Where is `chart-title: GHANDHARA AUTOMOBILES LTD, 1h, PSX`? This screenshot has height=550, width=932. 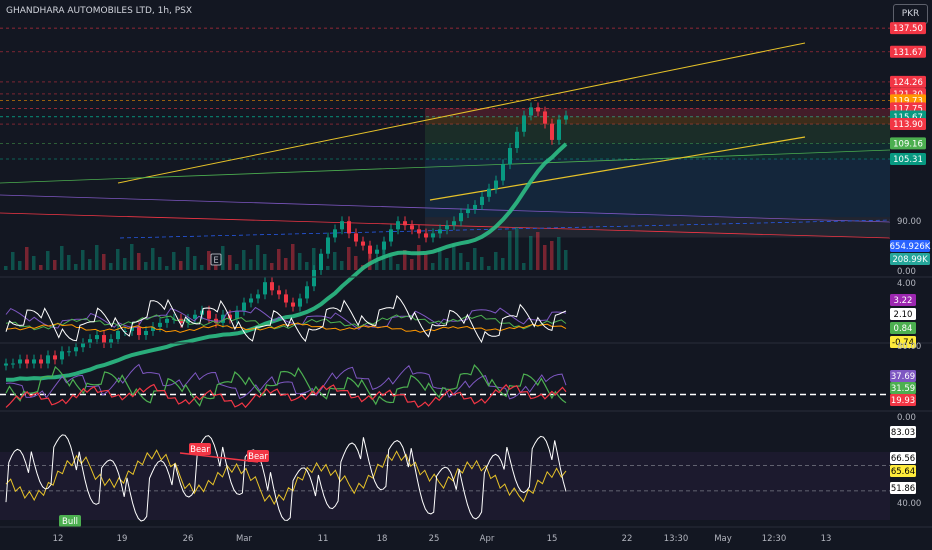 chart-title: GHANDHARA AUTOMOBILES LTD, 1h, PSX is located at coordinates (99, 11).